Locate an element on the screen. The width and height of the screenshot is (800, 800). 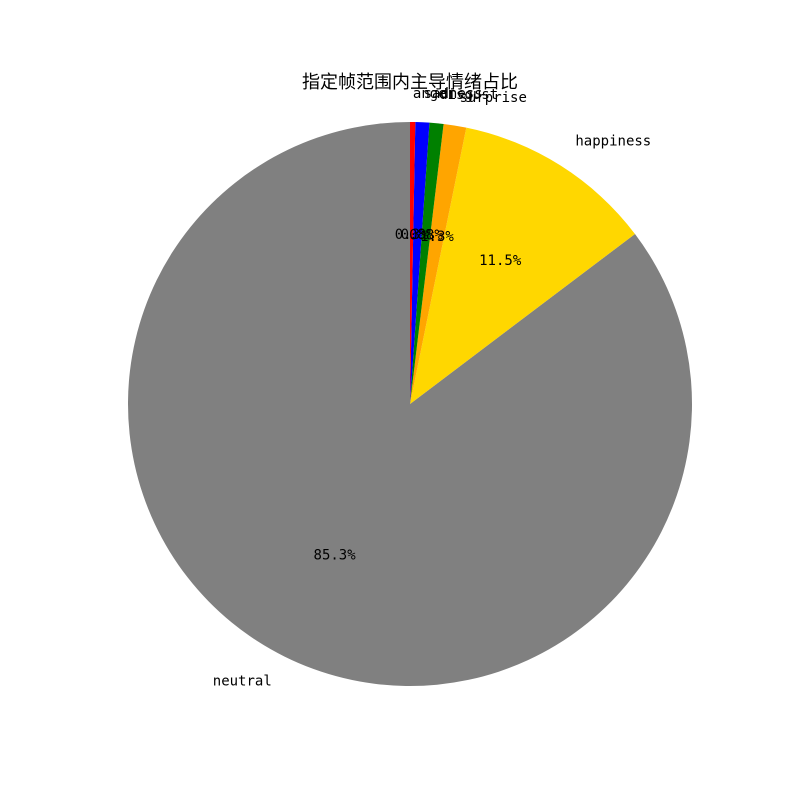
slice-pct-surprise: 1.3% is located at coordinates (437, 237).